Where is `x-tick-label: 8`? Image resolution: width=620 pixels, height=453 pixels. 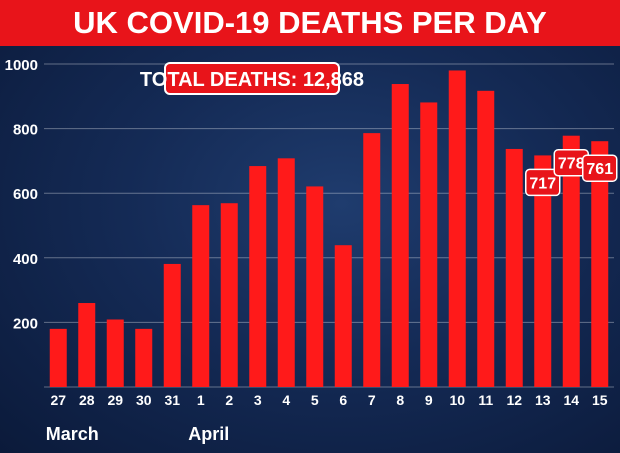
x-tick-label: 8 is located at coordinates (400, 400).